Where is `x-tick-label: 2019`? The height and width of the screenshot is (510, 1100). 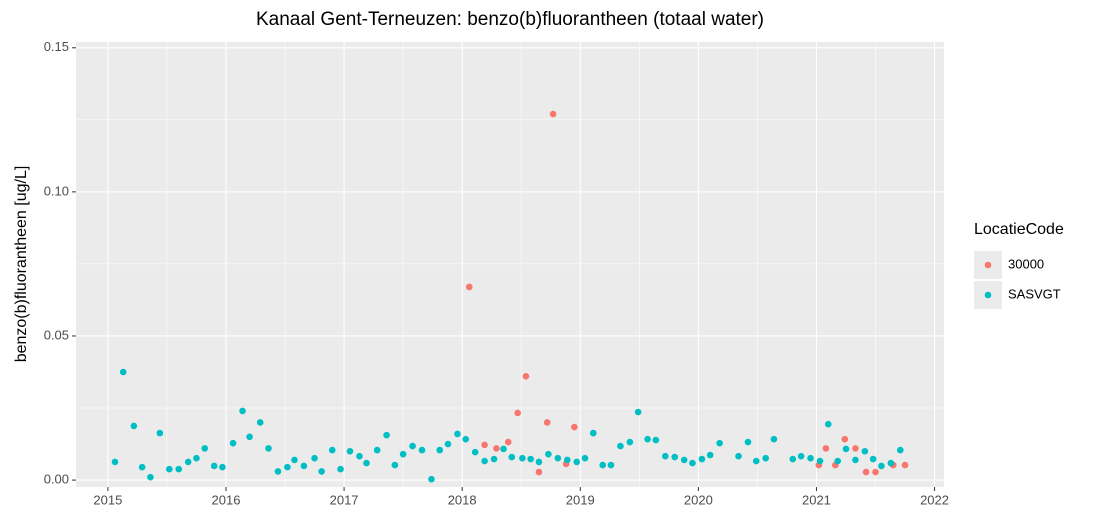
x-tick-label: 2019 is located at coordinates (580, 499).